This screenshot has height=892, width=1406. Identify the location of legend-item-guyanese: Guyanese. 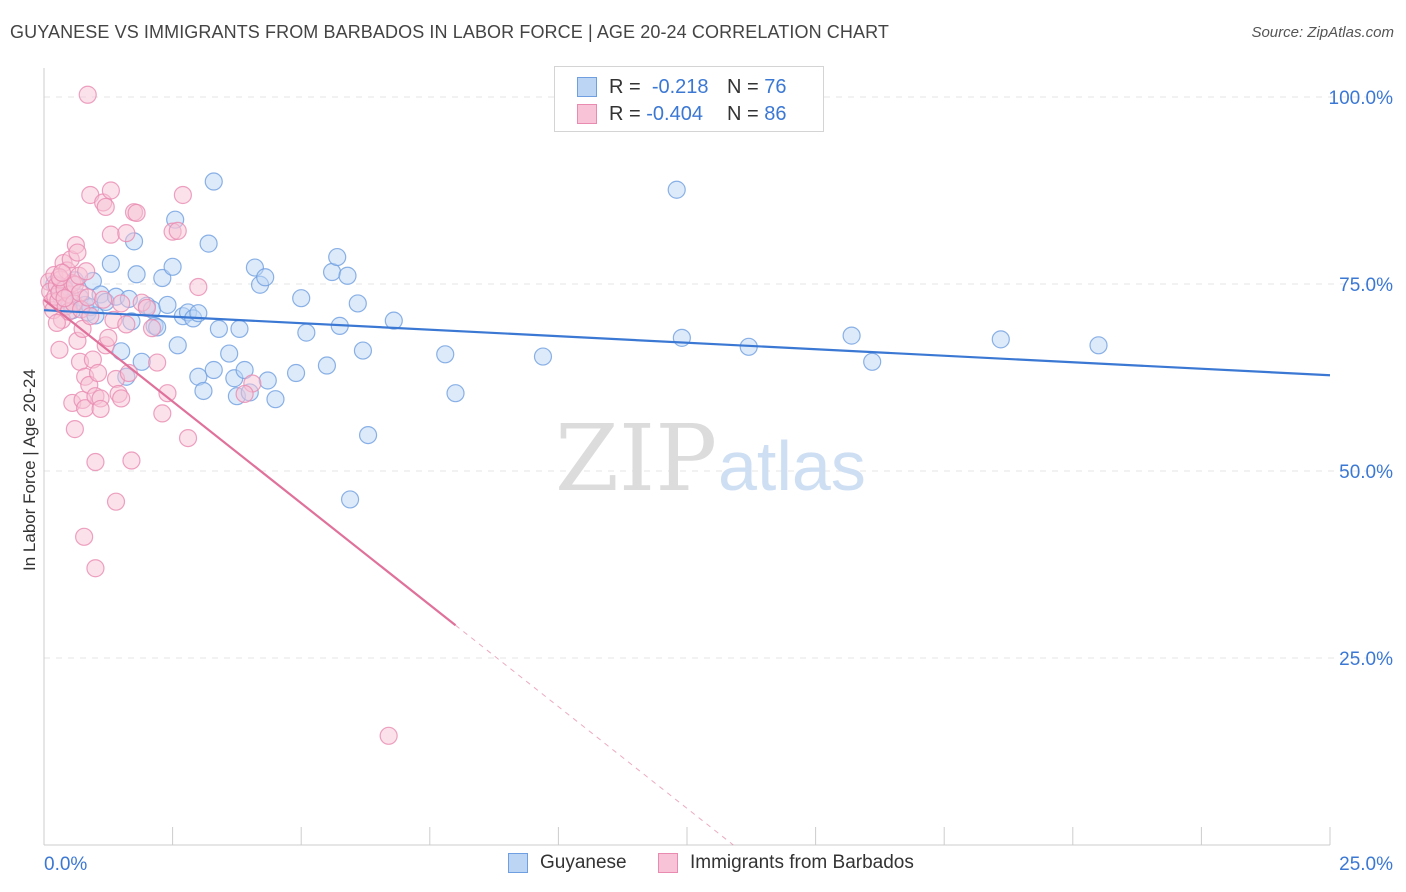
(567, 863).